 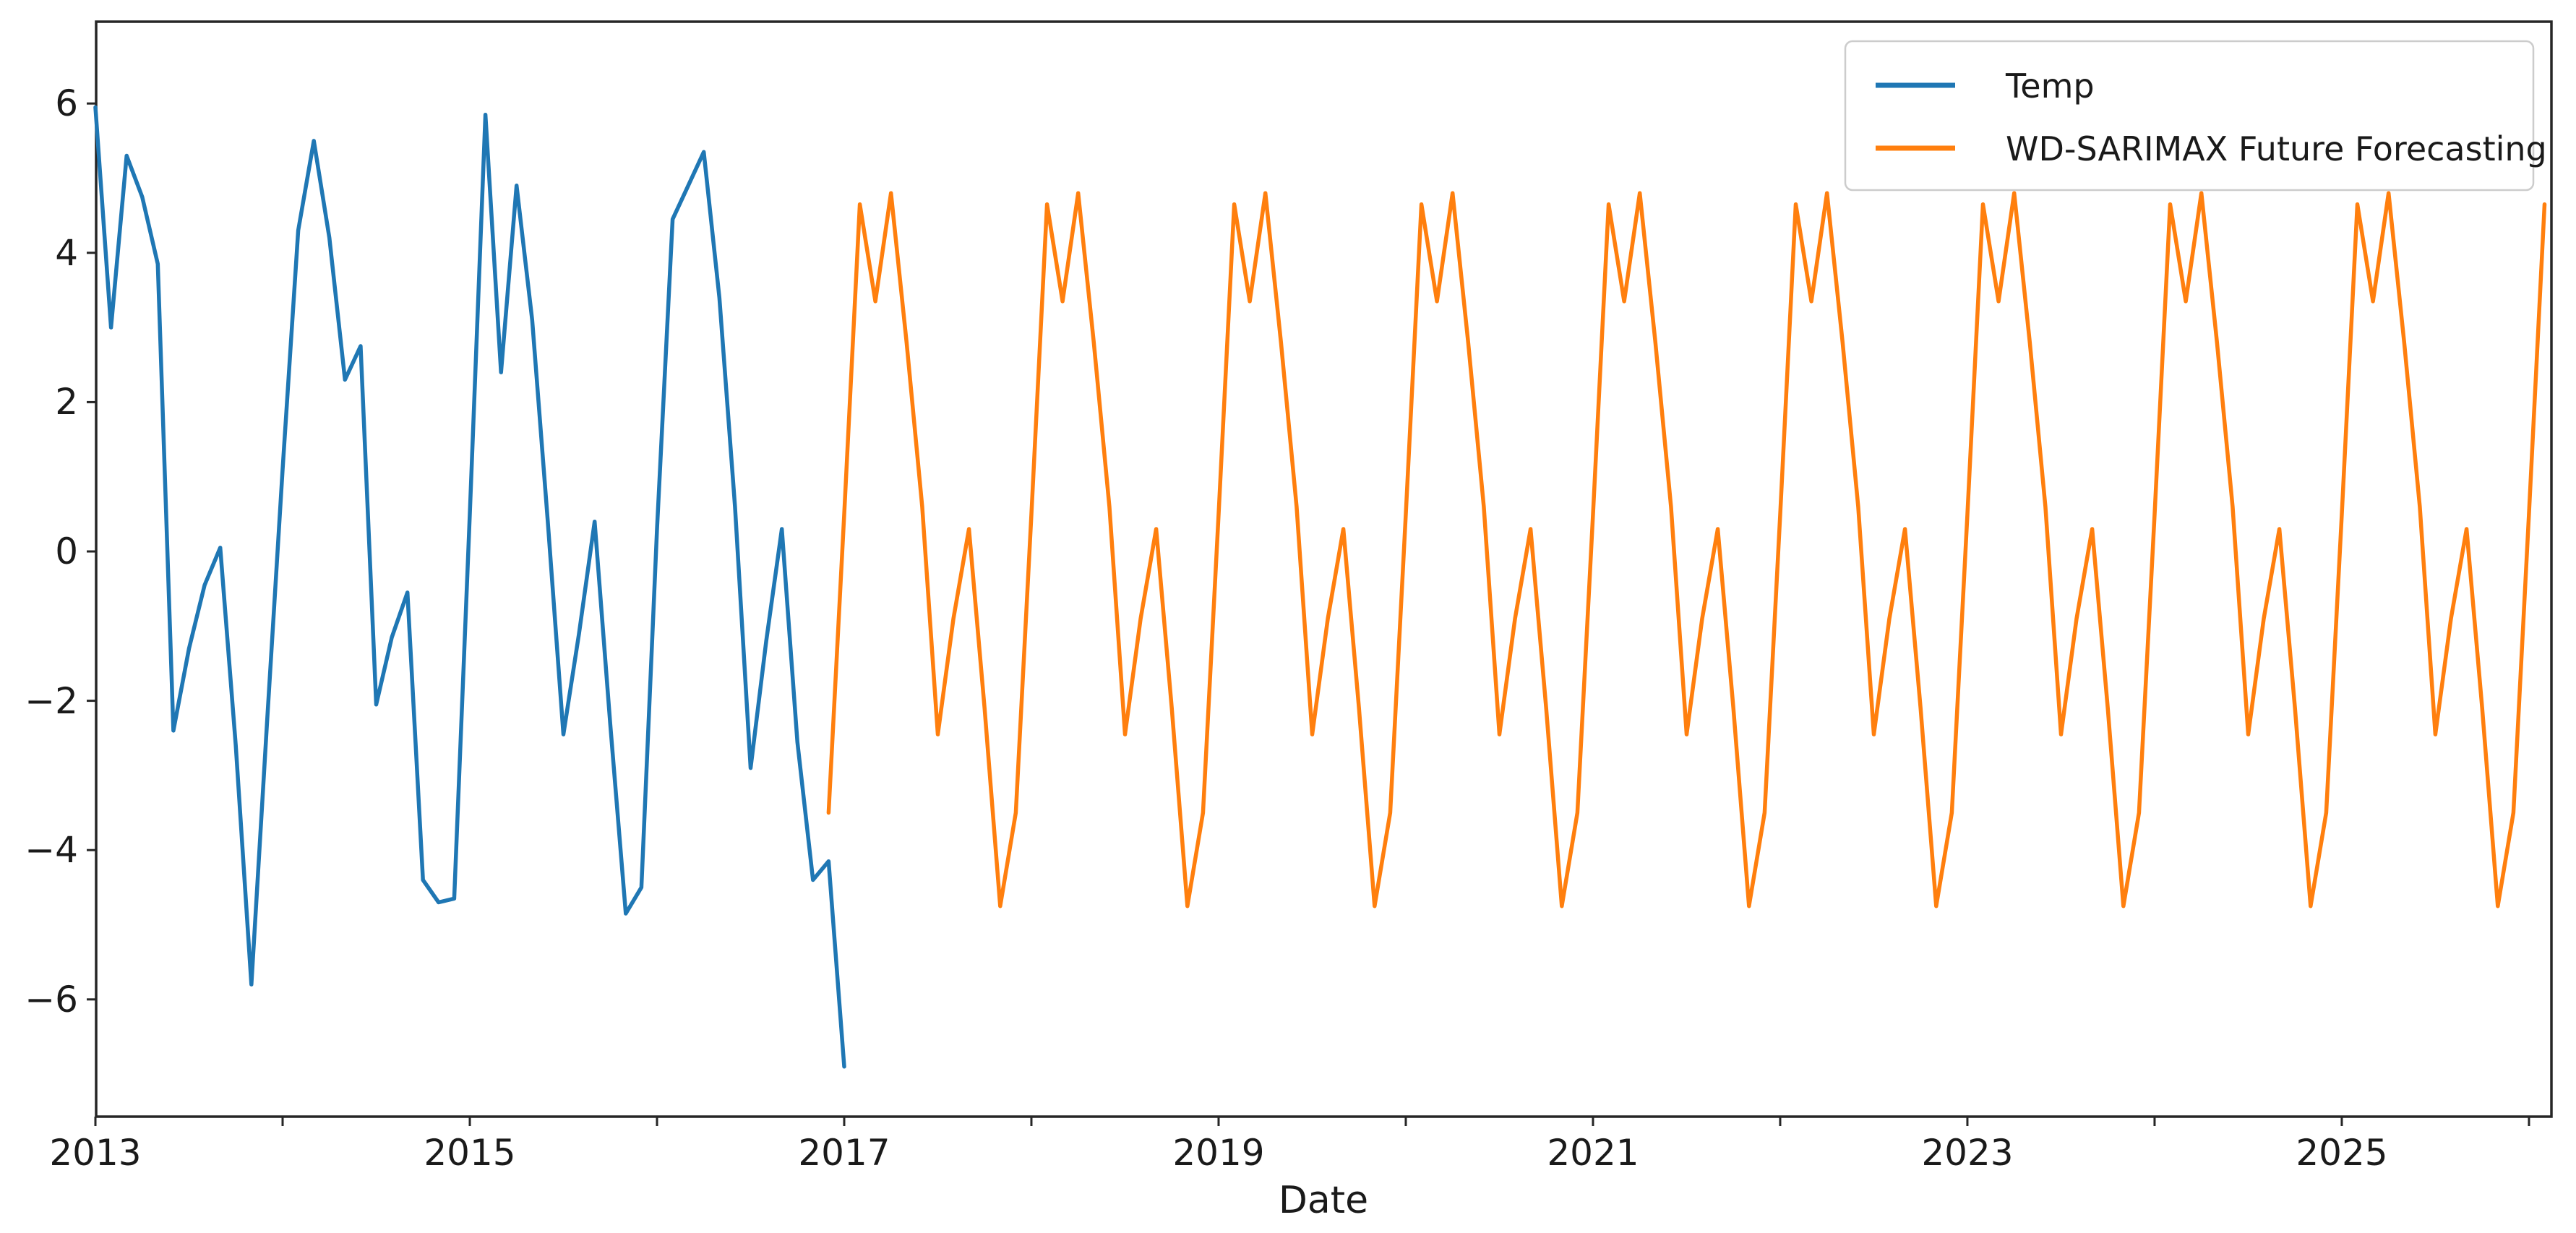 What do you see at coordinates (51, 1000) in the screenshot?
I see `y-tick-label-neg6: −6` at bounding box center [51, 1000].